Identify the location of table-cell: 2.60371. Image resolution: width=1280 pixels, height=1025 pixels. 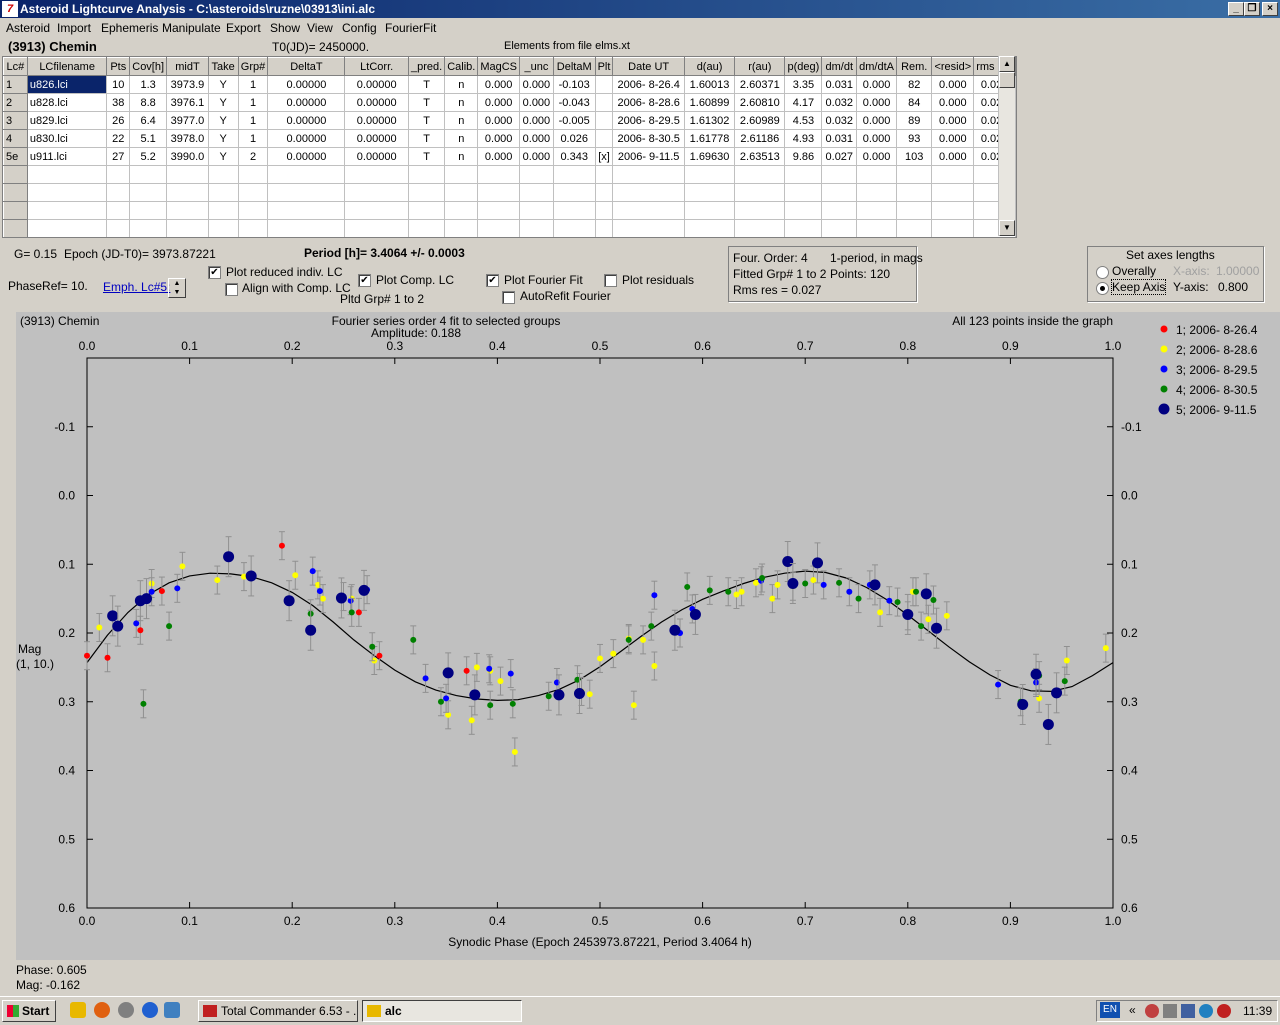
(760, 84).